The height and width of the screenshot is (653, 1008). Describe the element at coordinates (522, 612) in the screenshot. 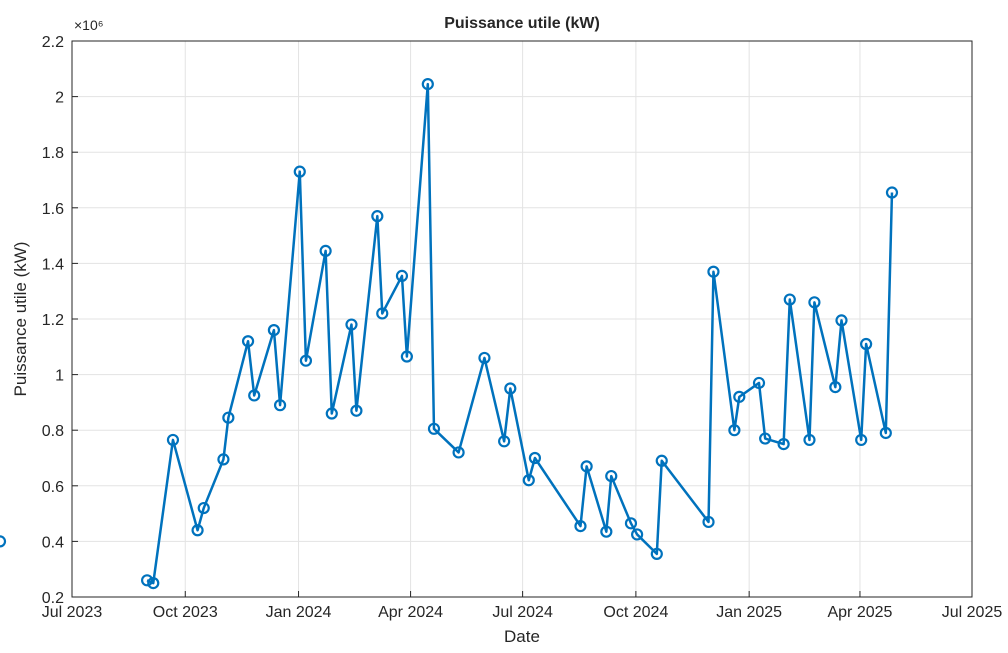

I see `x-tick-label: Jul 2024` at that location.